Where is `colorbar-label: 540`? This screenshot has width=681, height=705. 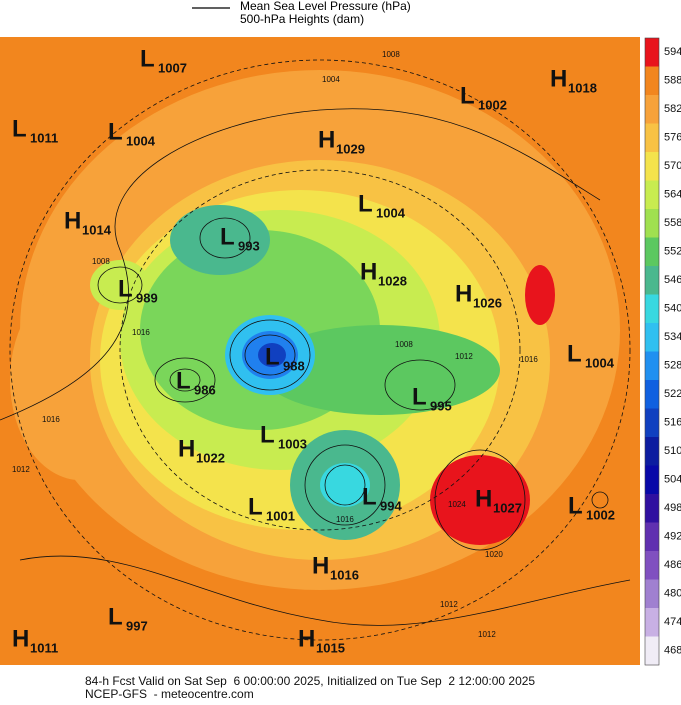
colorbar-label: 540 is located at coordinates (672, 309).